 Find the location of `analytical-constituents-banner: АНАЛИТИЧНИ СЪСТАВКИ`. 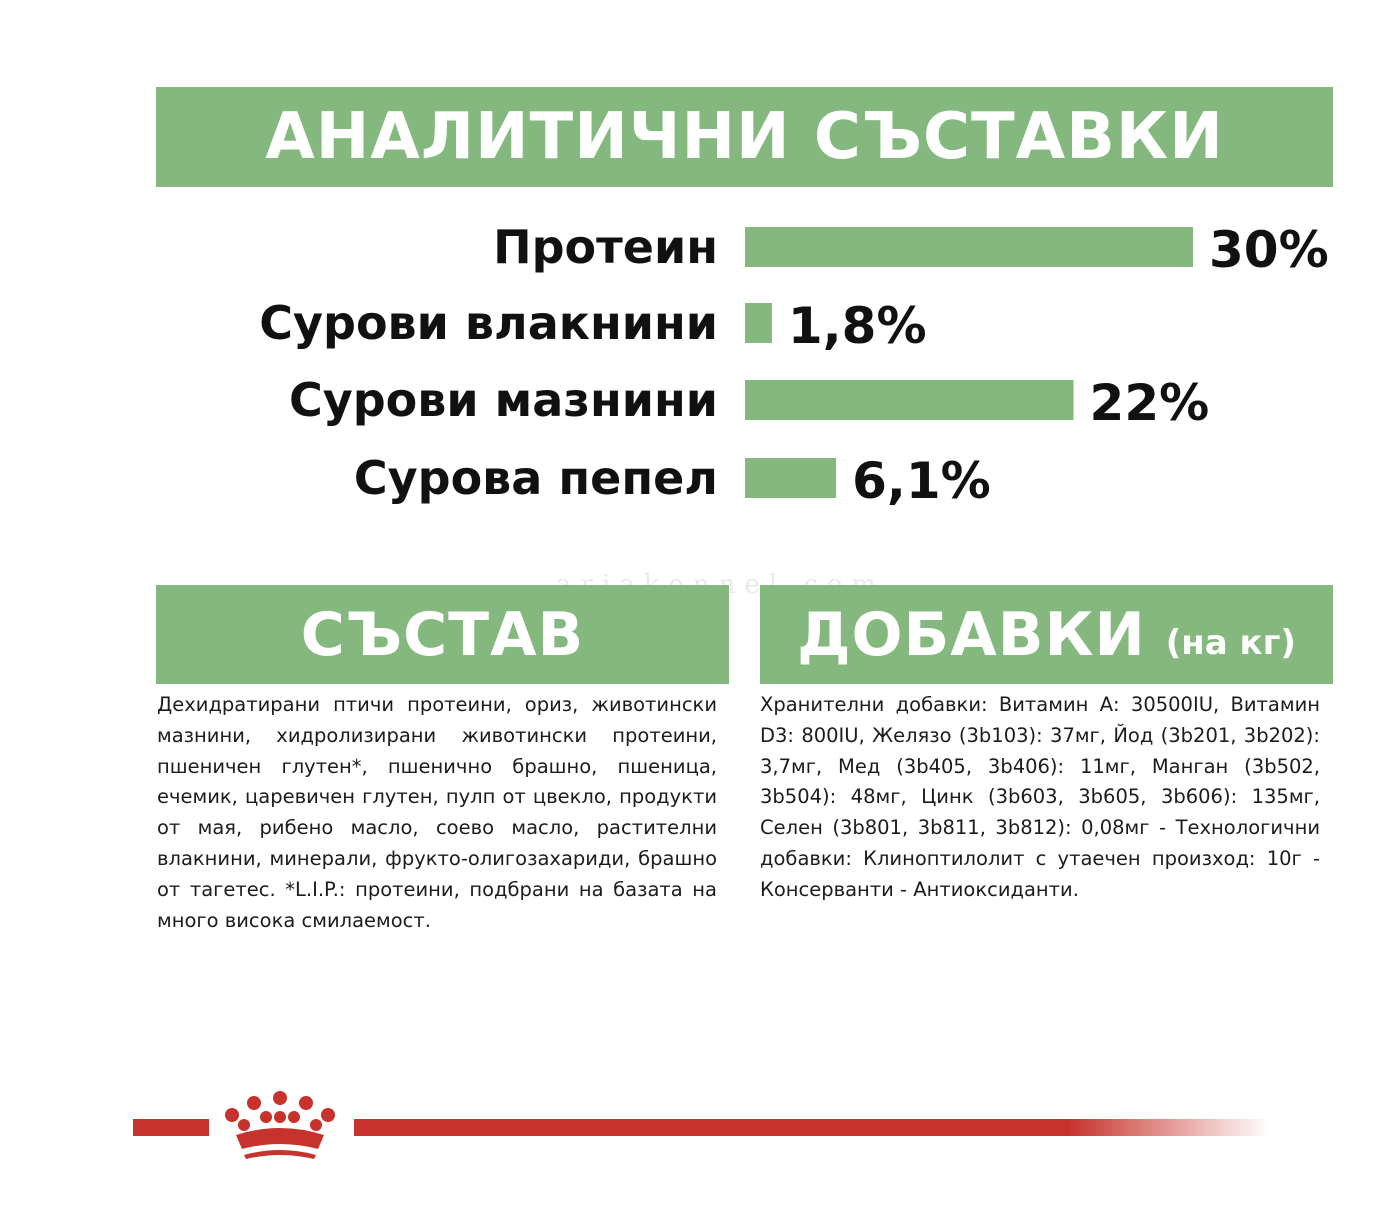

analytical-constituents-banner: АНАЛИТИЧНИ СЪСТАВКИ is located at coordinates (744, 137).